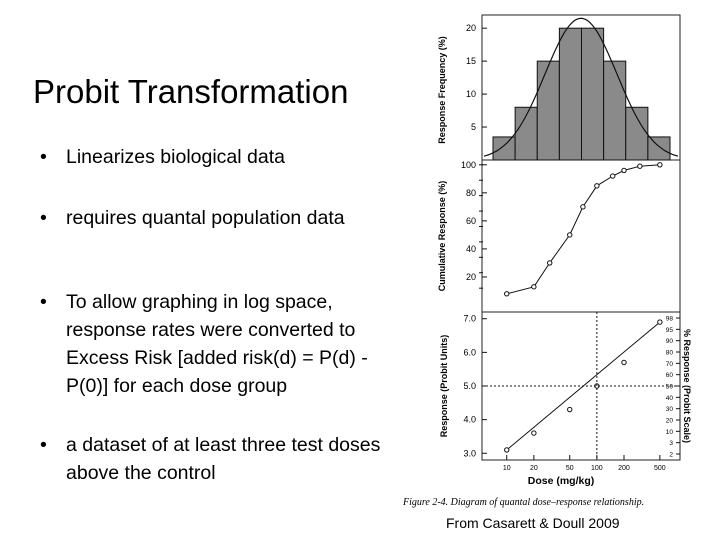  What do you see at coordinates (670, 364) in the screenshot?
I see `right-tick-label: 70` at bounding box center [670, 364].